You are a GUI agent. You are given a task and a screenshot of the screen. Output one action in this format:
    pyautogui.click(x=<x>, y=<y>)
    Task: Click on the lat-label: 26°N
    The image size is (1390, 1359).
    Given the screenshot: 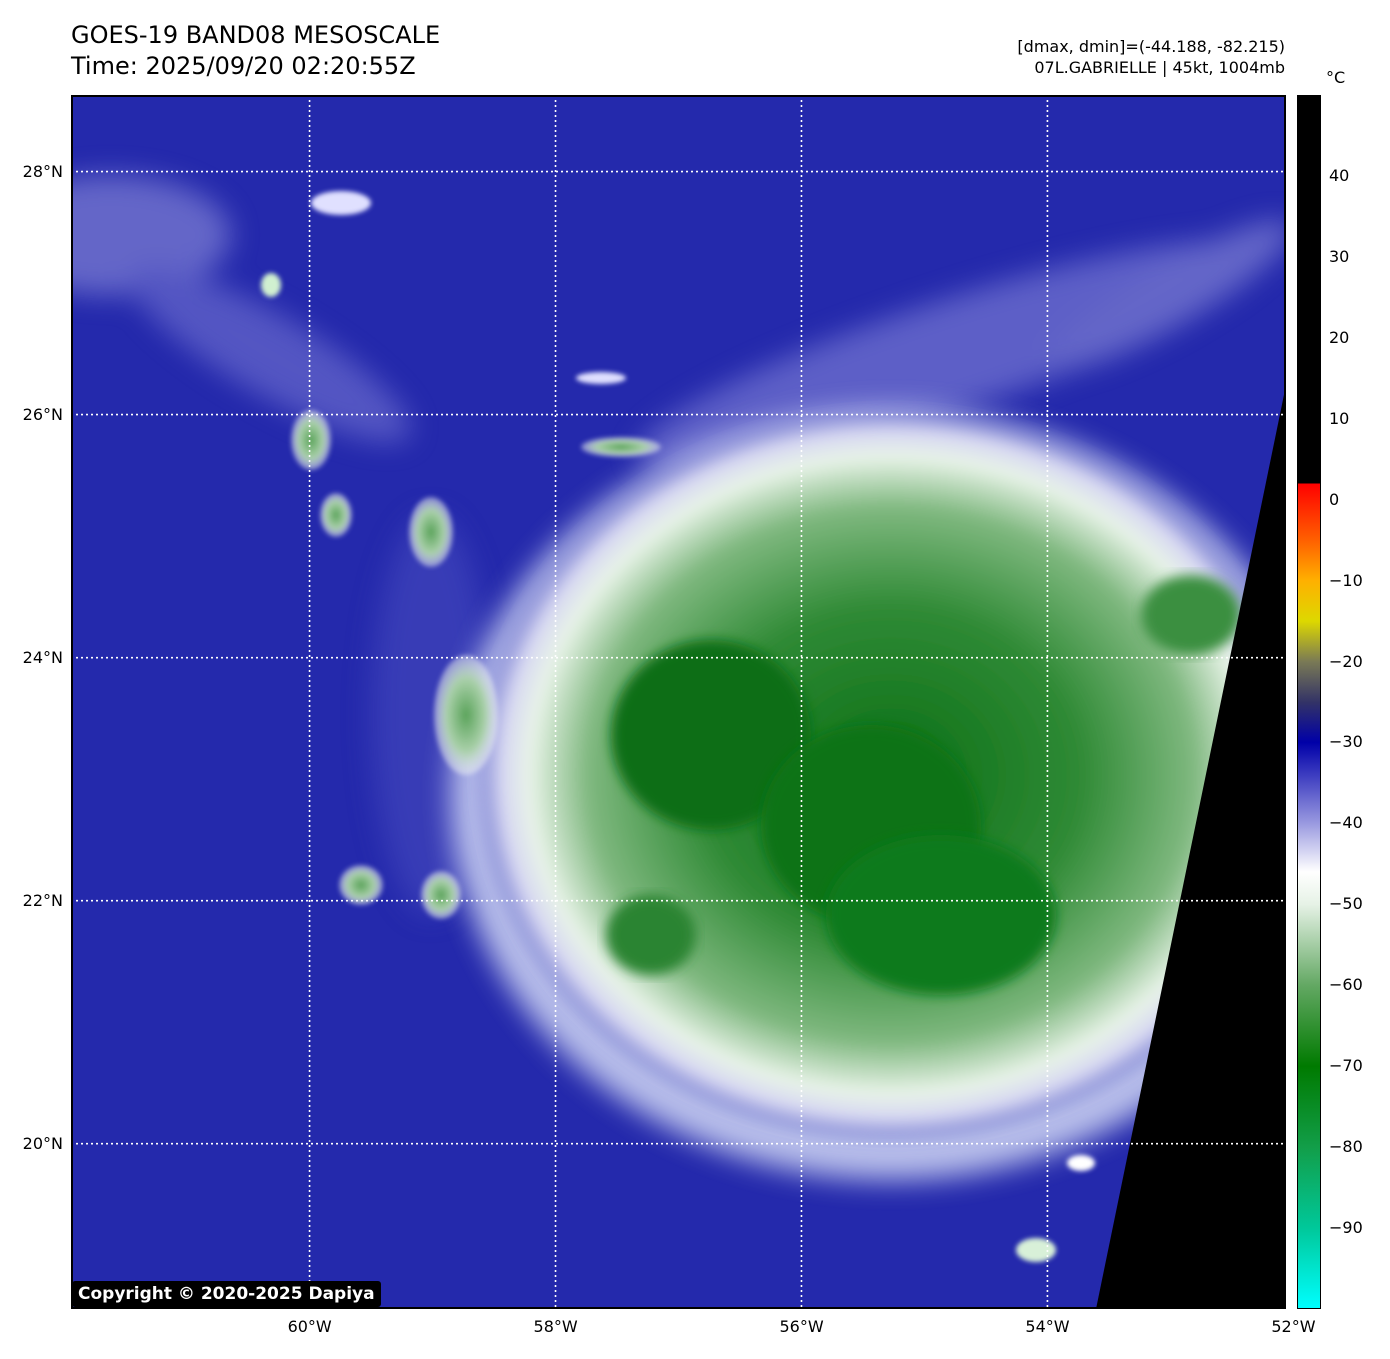 What is the action you would take?
    pyautogui.click(x=42, y=414)
    